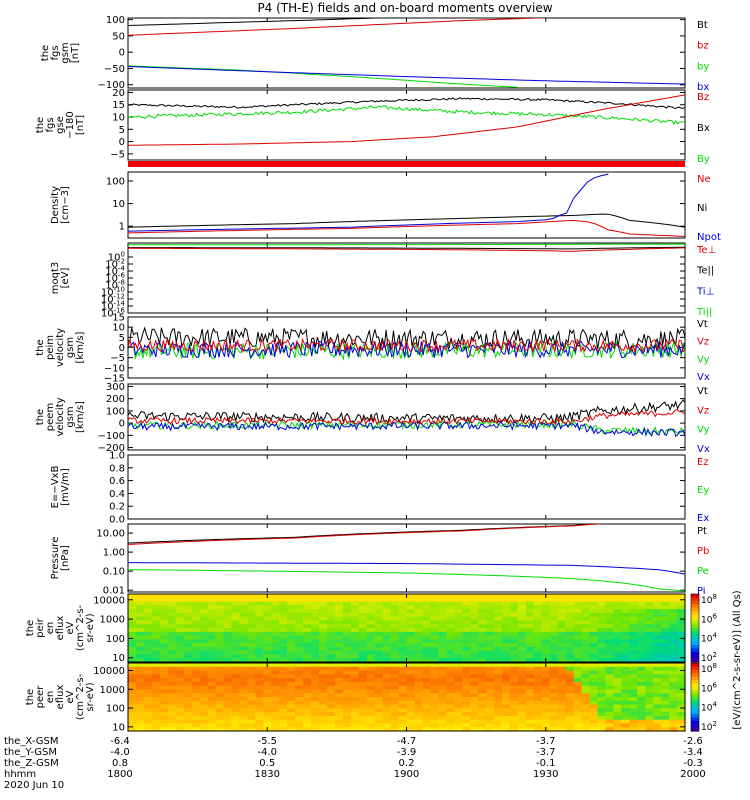 The image size is (750, 800). Describe the element at coordinates (115, 20) in the screenshot. I see `y-tick-label: 100` at that location.